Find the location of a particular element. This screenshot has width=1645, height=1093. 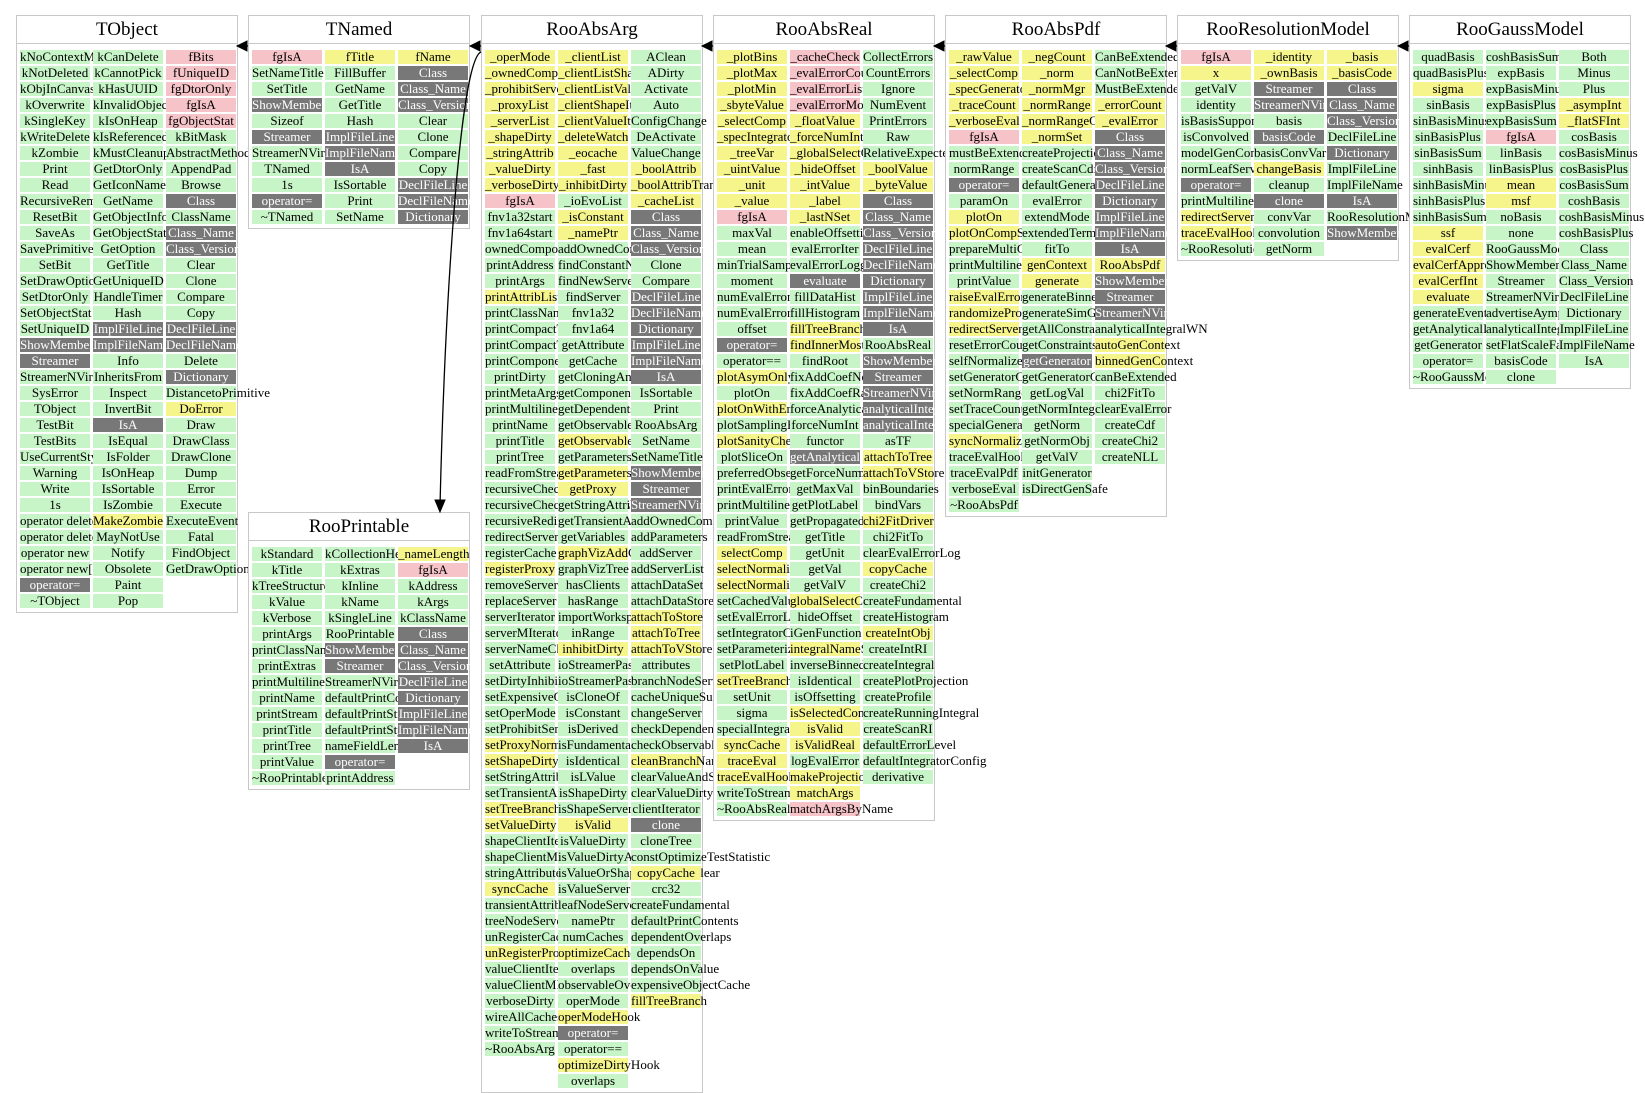

member-item: cosBasis is located at coordinates (1594, 137).